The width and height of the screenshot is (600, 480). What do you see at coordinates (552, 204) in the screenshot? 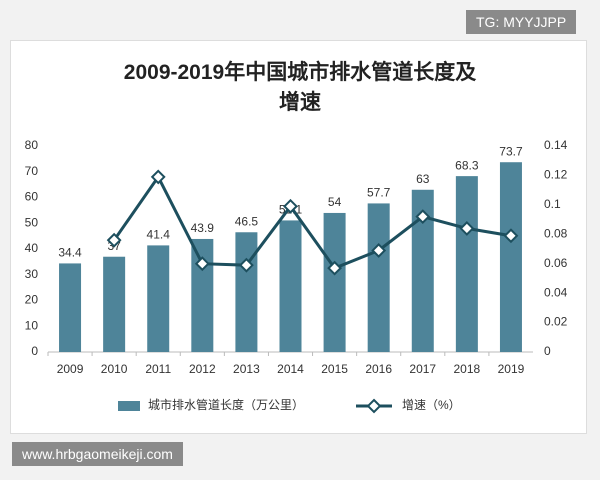
I see `y2-tick-label: 0.1` at bounding box center [552, 204].